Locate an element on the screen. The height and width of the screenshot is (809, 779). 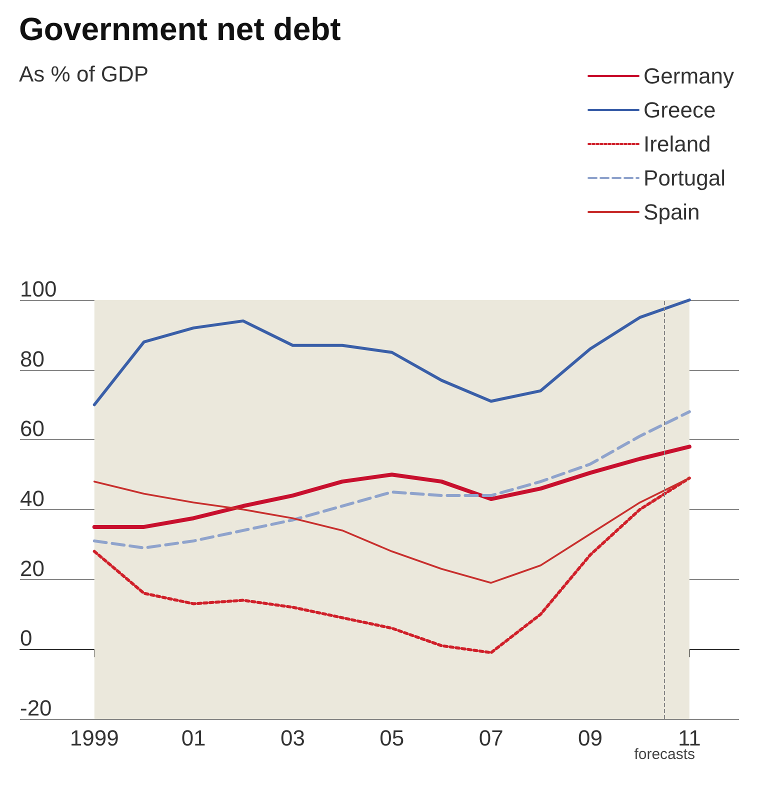
y-tick-label: 20 is located at coordinates (32, 568).